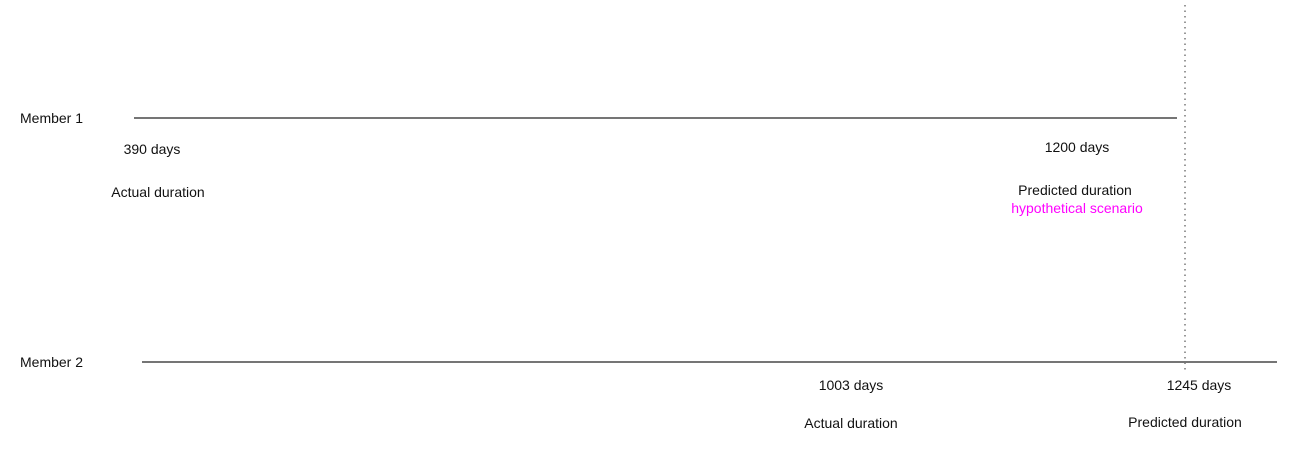 The width and height of the screenshot is (1296, 470). Describe the element at coordinates (1077, 147) in the screenshot. I see `member-1-predicted-days-value: 1200 days` at that location.